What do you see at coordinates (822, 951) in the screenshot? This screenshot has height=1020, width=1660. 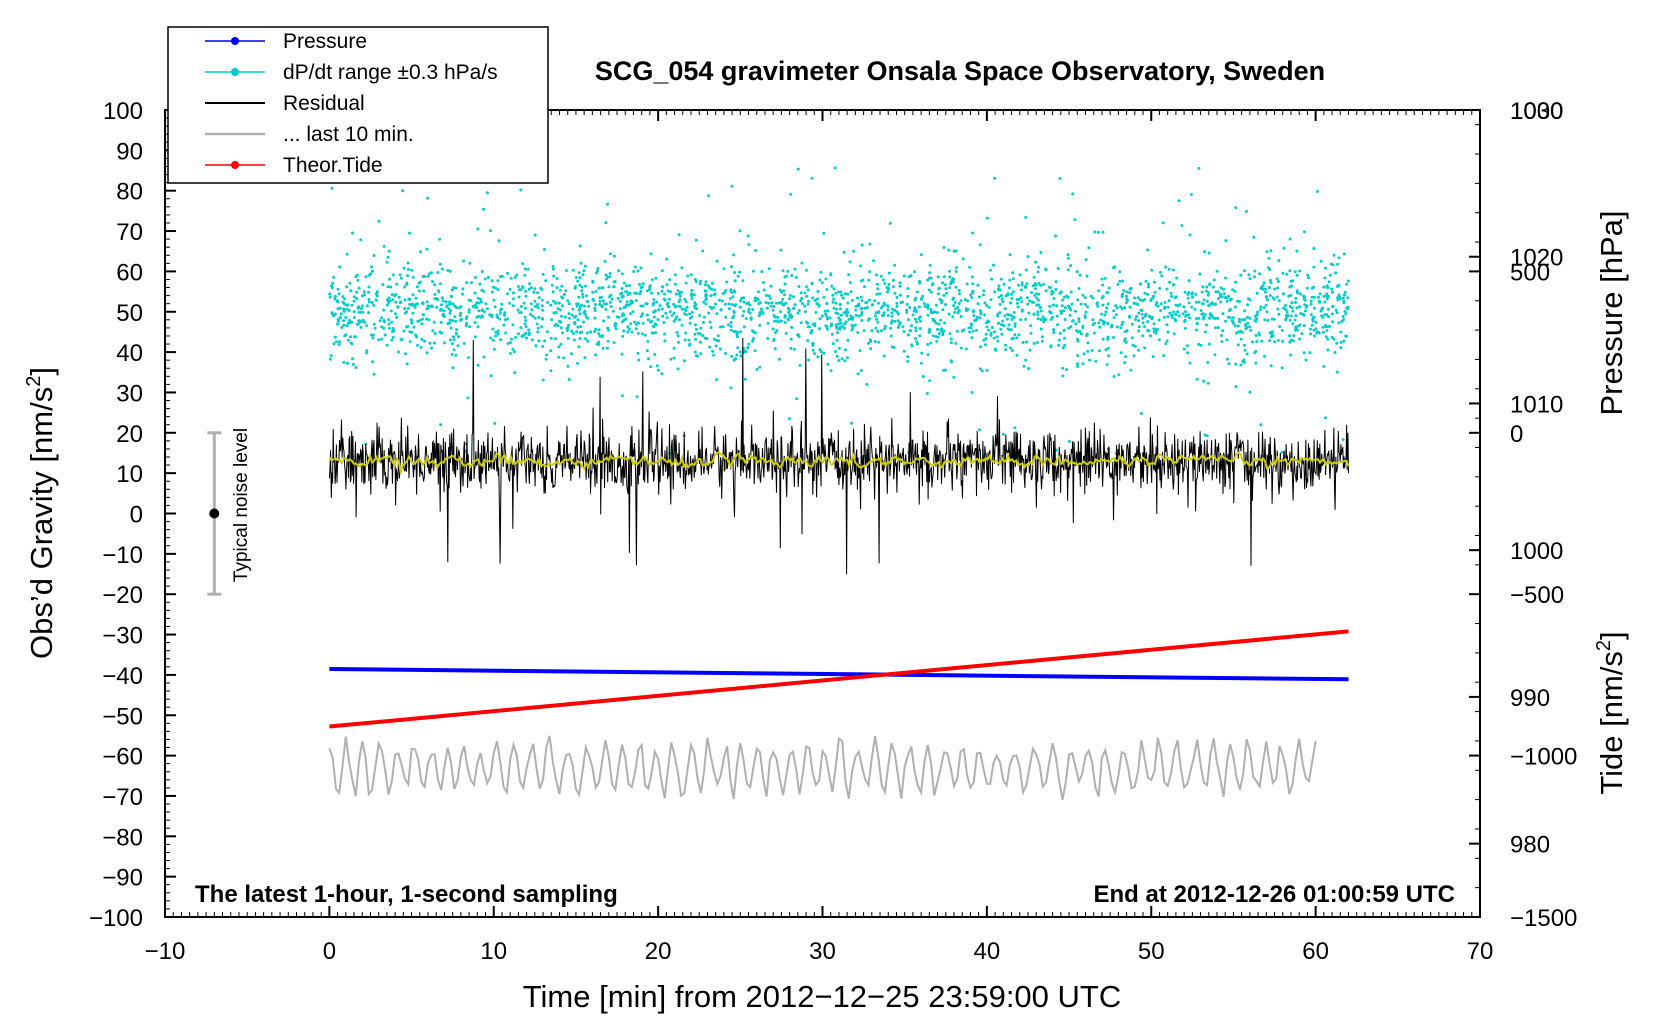 I see `x-tick-label: 30` at bounding box center [822, 951].